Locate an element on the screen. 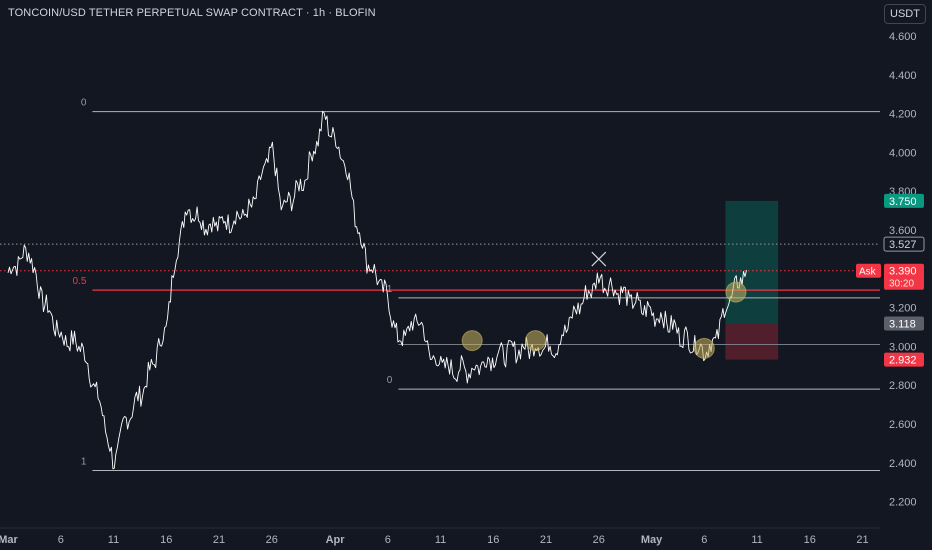 The width and height of the screenshot is (932, 550). ask-tag-bg is located at coordinates (868, 270).